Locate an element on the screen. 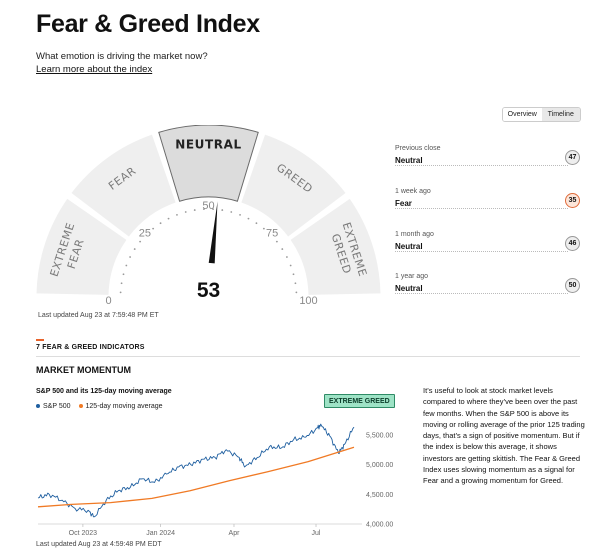 The height and width of the screenshot is (555, 600). gauge-segment-greed is located at coordinates (293, 185).